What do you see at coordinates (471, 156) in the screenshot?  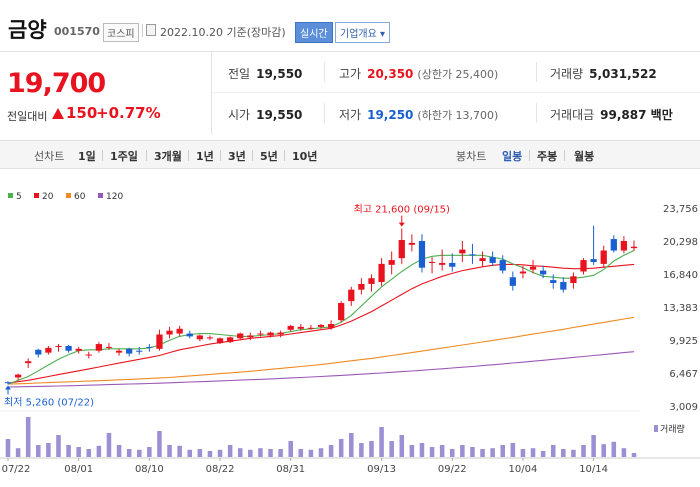 I see `candle-chart-label: 봉차트` at bounding box center [471, 156].